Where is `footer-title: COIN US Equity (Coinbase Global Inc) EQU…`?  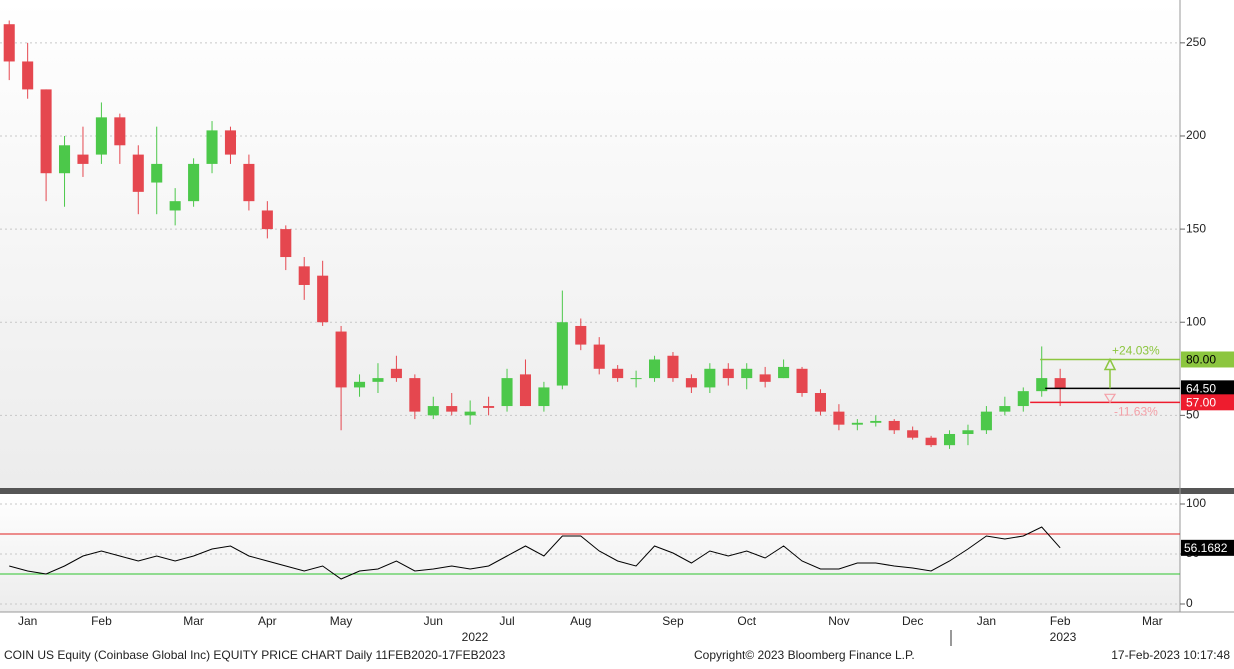
footer-title: COIN US Equity (Coinbase Global Inc) EQU… is located at coordinates (255, 655).